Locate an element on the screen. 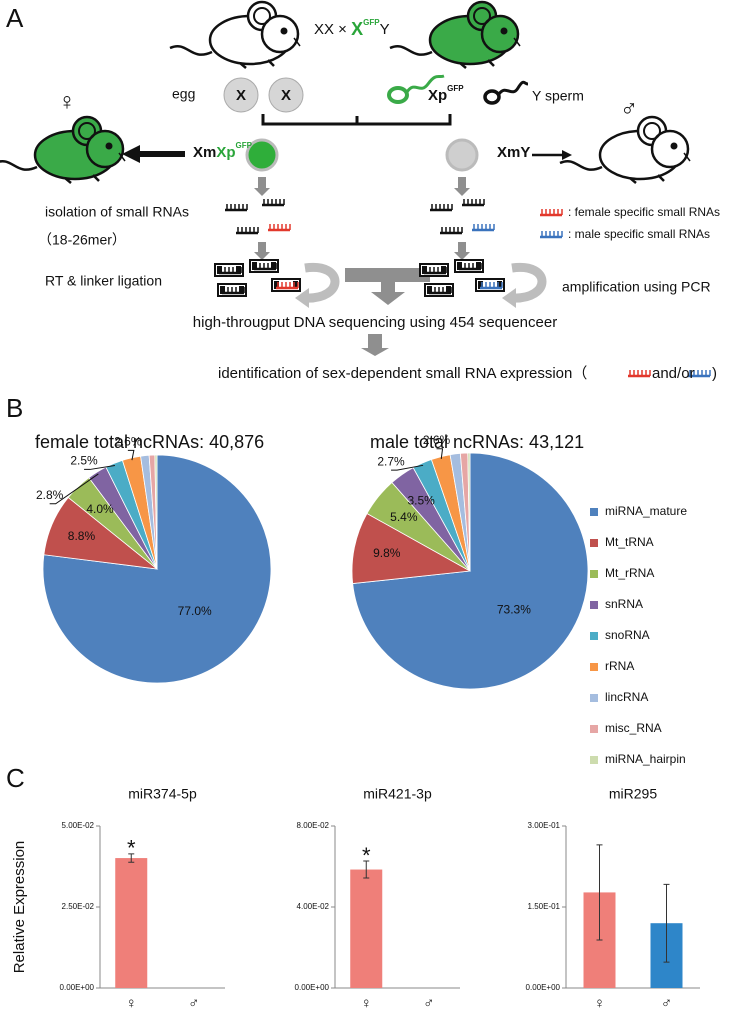 The height and width of the screenshot is (1016, 751). legend-label: lincRNA is located at coordinates (626, 697).